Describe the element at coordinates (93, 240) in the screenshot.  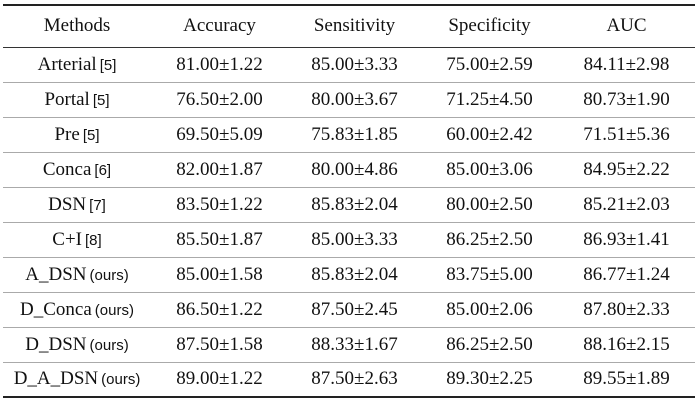
I see `method-note: [8]` at that location.